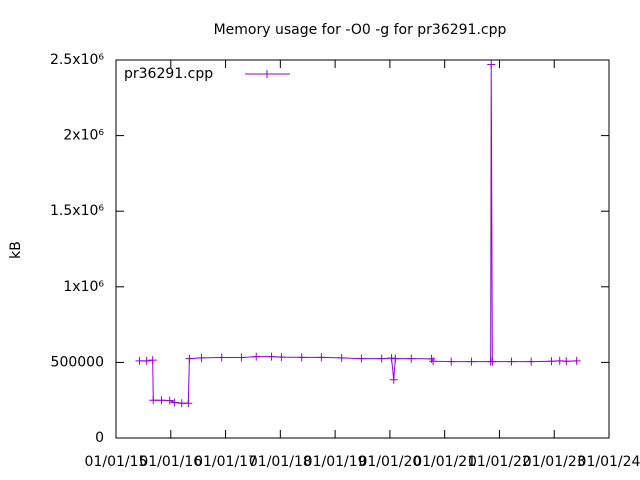 The height and width of the screenshot is (480, 640). Describe the element at coordinates (389, 462) in the screenshot. I see `x-tick-label: 01/01/20` at that location.